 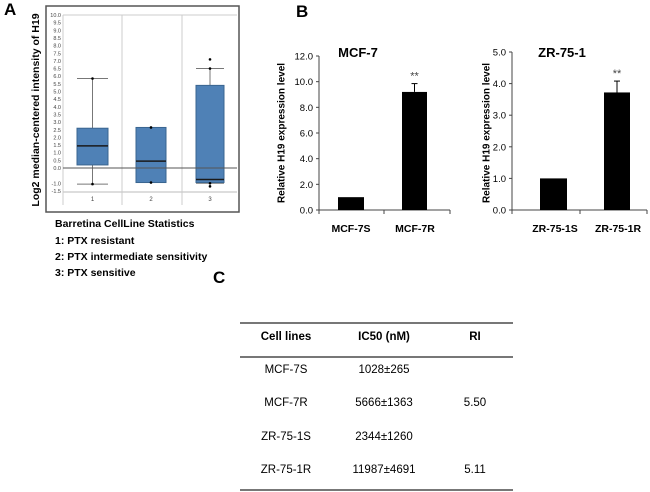 What do you see at coordinates (475, 403) in the screenshot?
I see `table-cell: 5.50` at bounding box center [475, 403].